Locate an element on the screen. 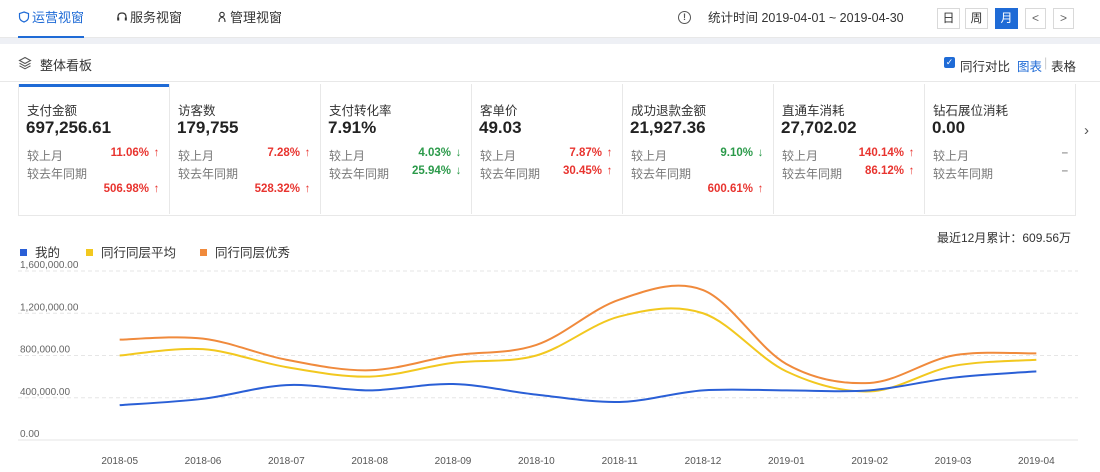 The image size is (1100, 472). mom-change: 11.06% ↑ is located at coordinates (136, 153).